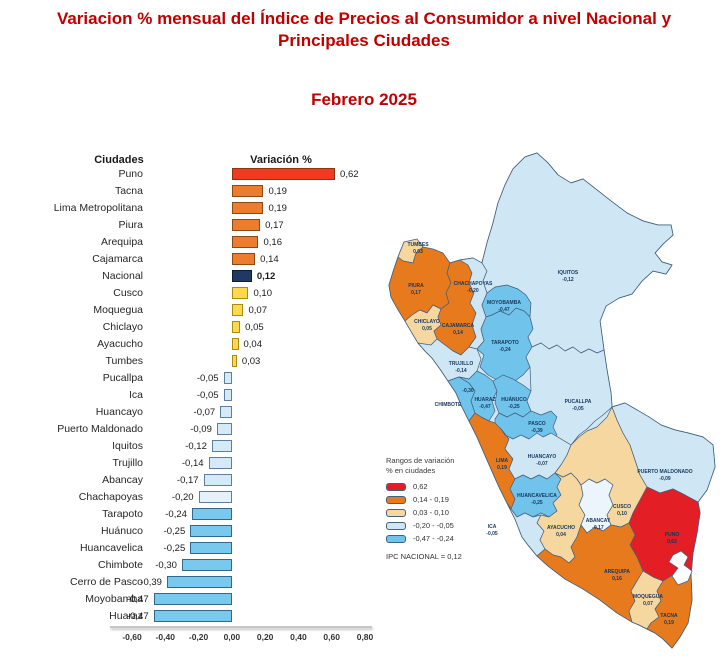 The height and width of the screenshot is (666, 728). What do you see at coordinates (201, 565) in the screenshot?
I see `bar-row: Chimbote -0,30` at bounding box center [201, 565].